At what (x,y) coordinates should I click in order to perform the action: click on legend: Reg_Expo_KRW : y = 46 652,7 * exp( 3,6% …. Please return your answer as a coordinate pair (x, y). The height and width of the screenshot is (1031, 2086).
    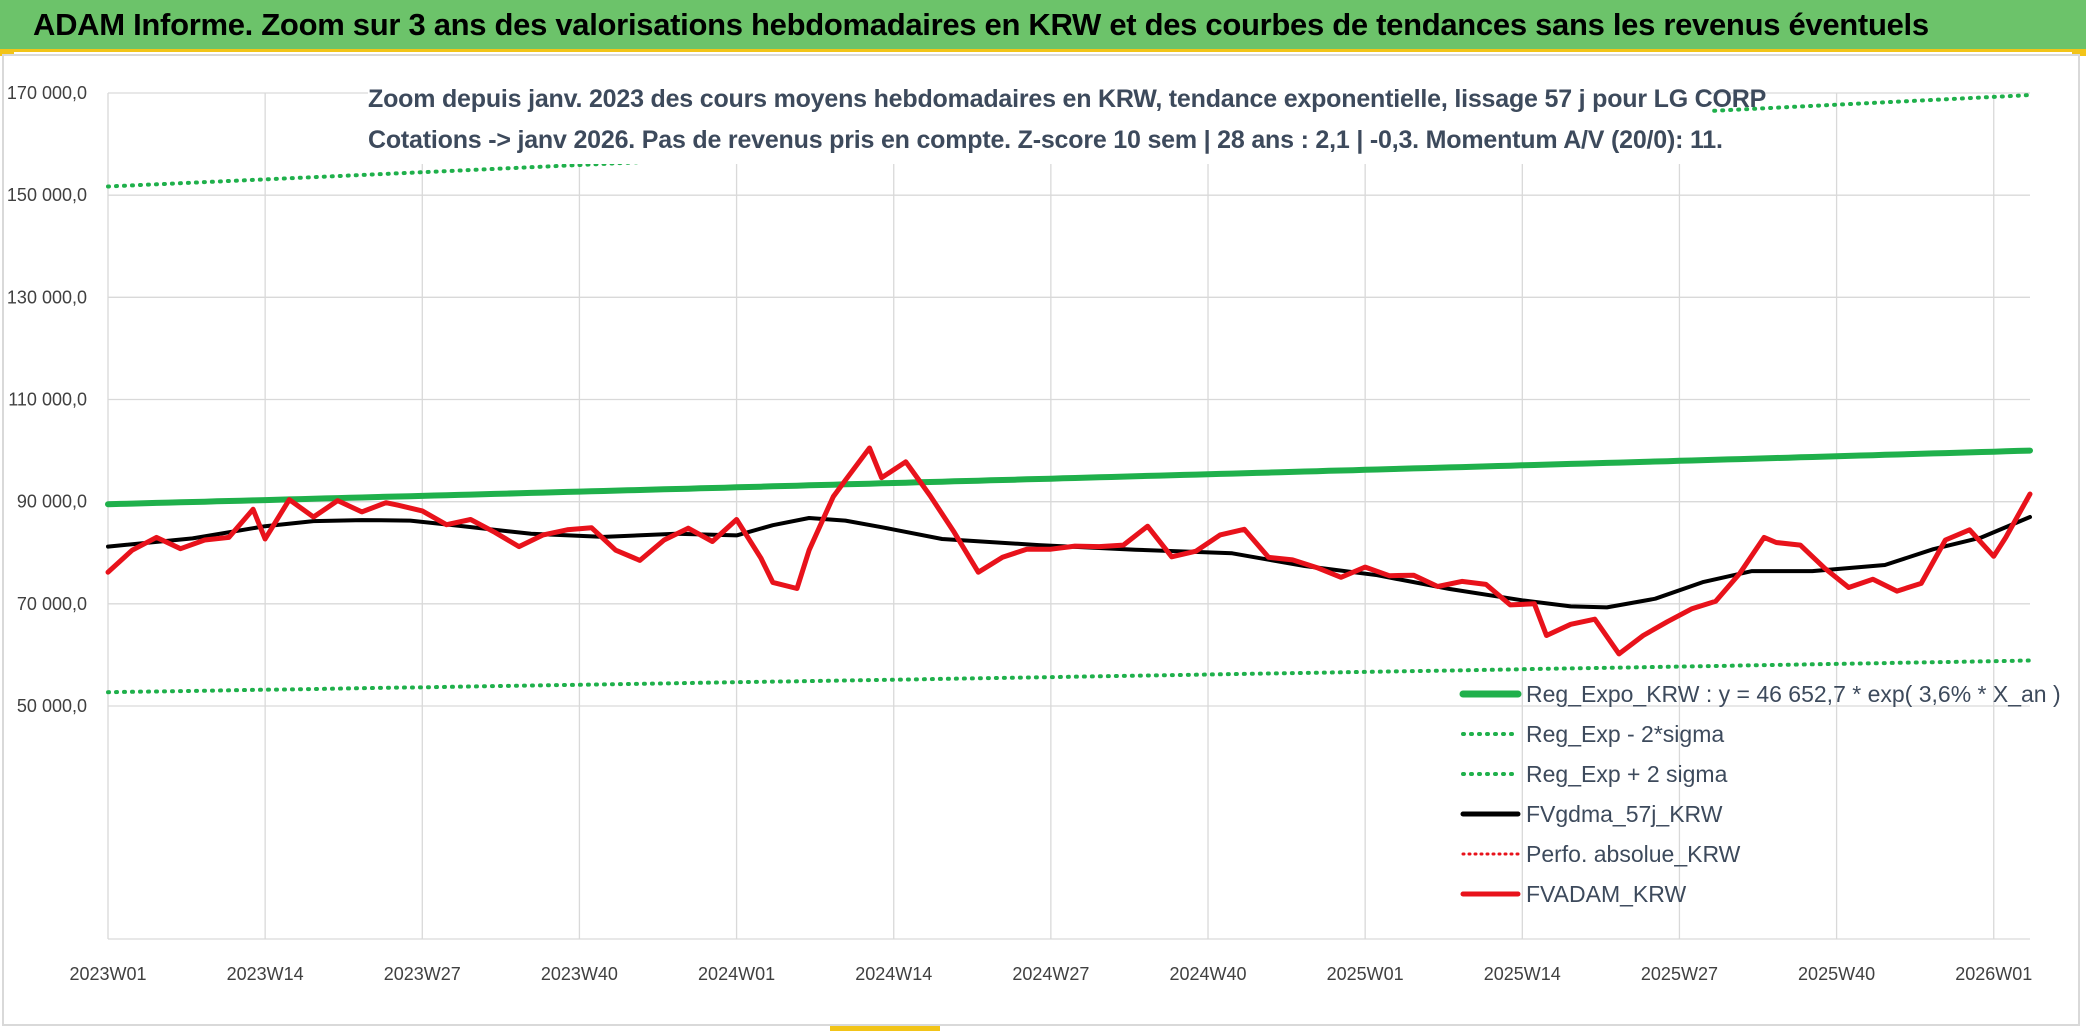
    Looking at the image, I should click on (1760, 794).